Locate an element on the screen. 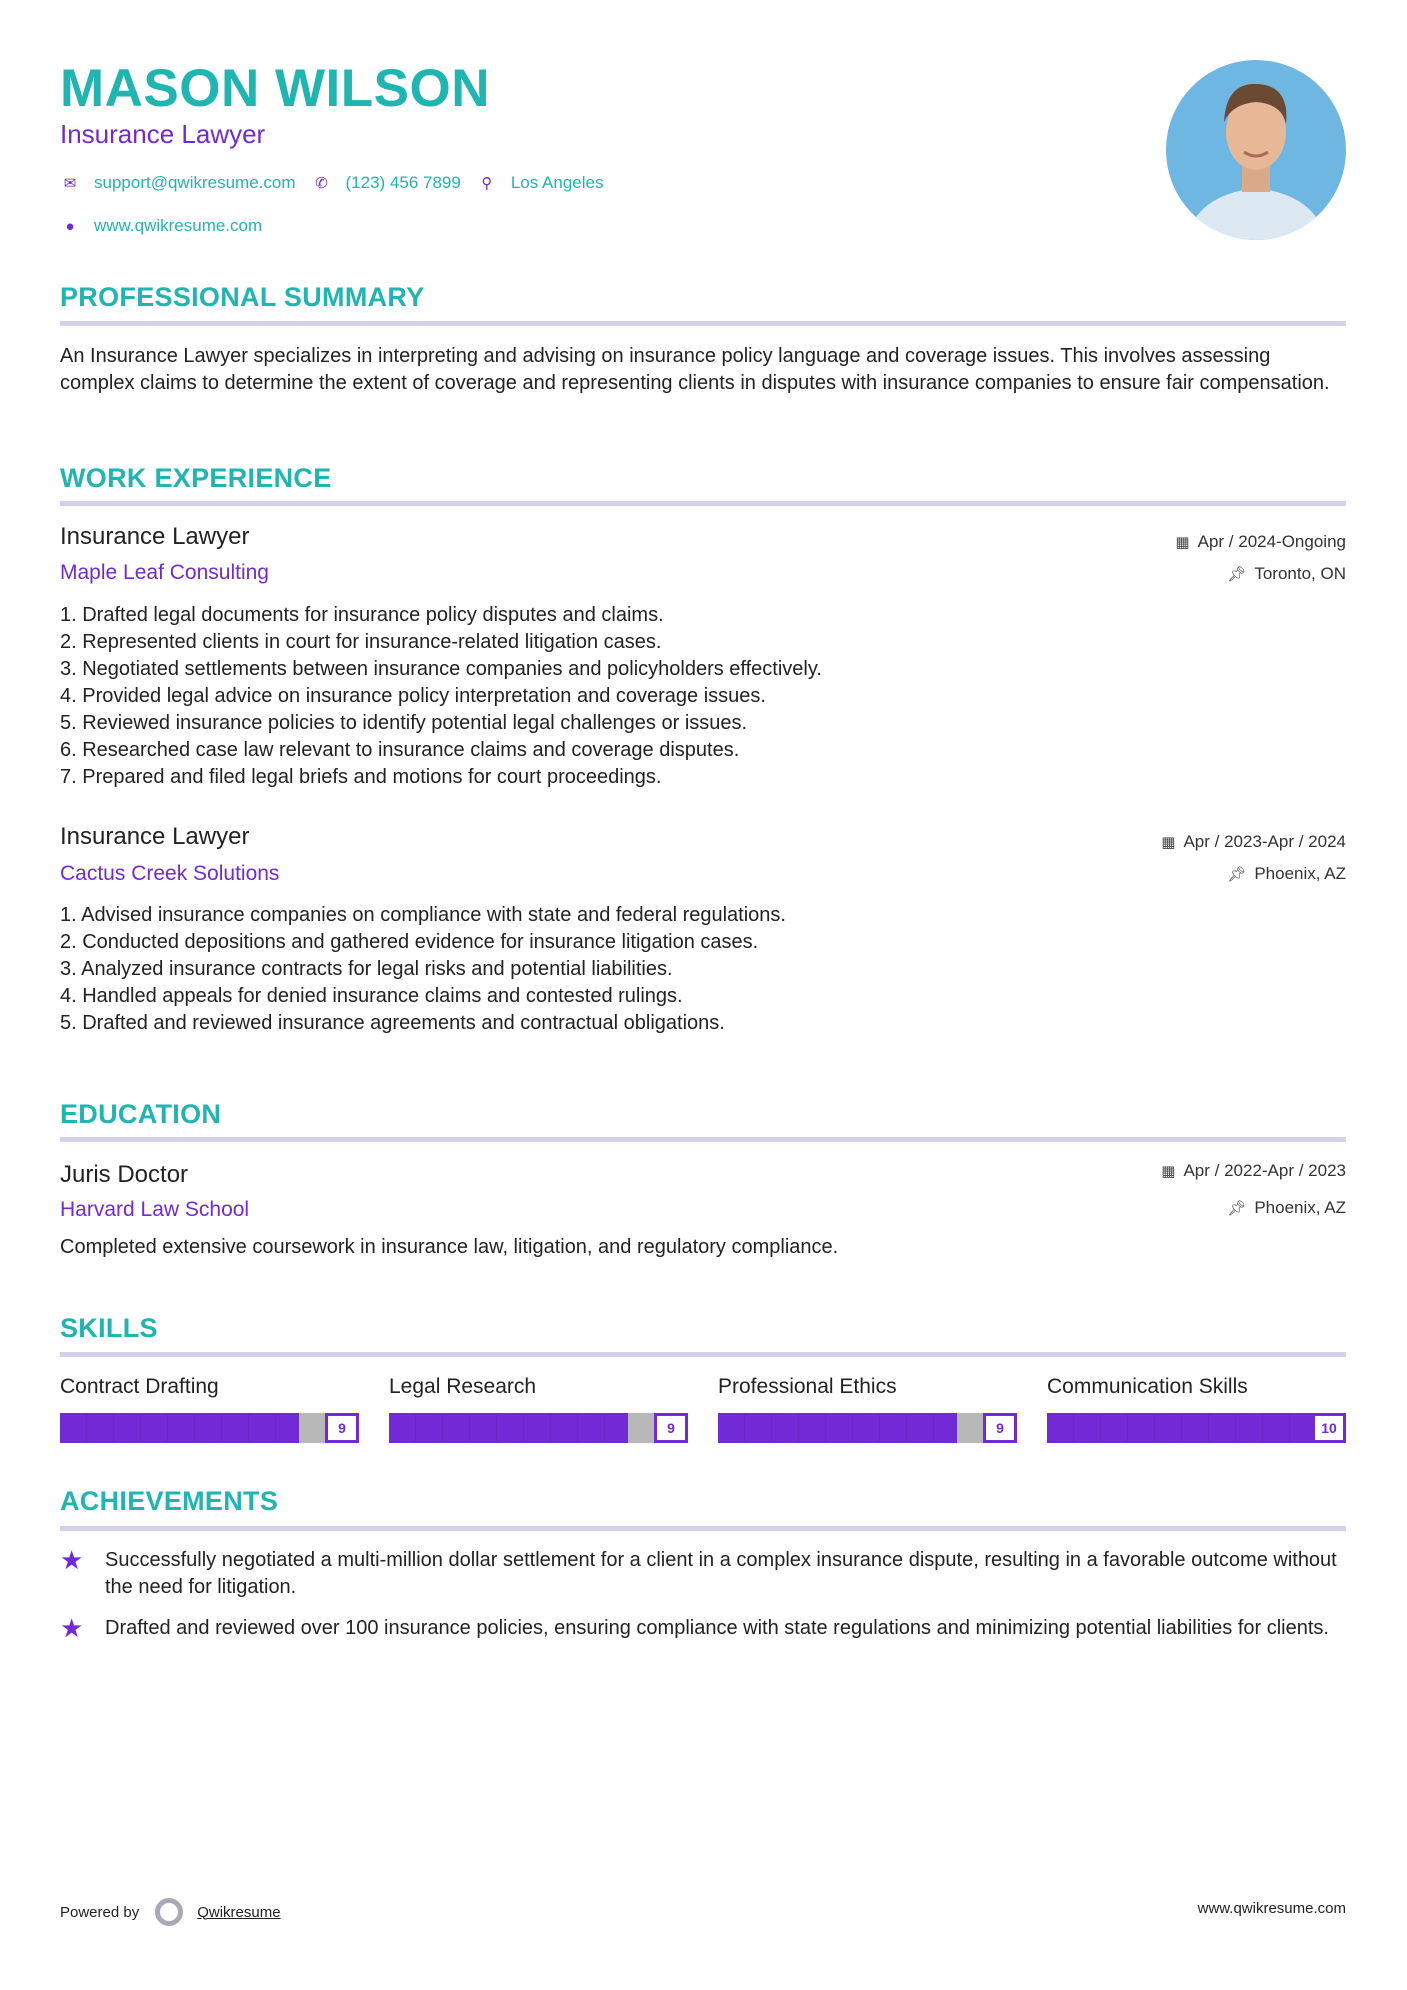 Image resolution: width=1407 pixels, height=1990 pixels. skill-item: Legal Research 9 is located at coordinates (538, 1409).